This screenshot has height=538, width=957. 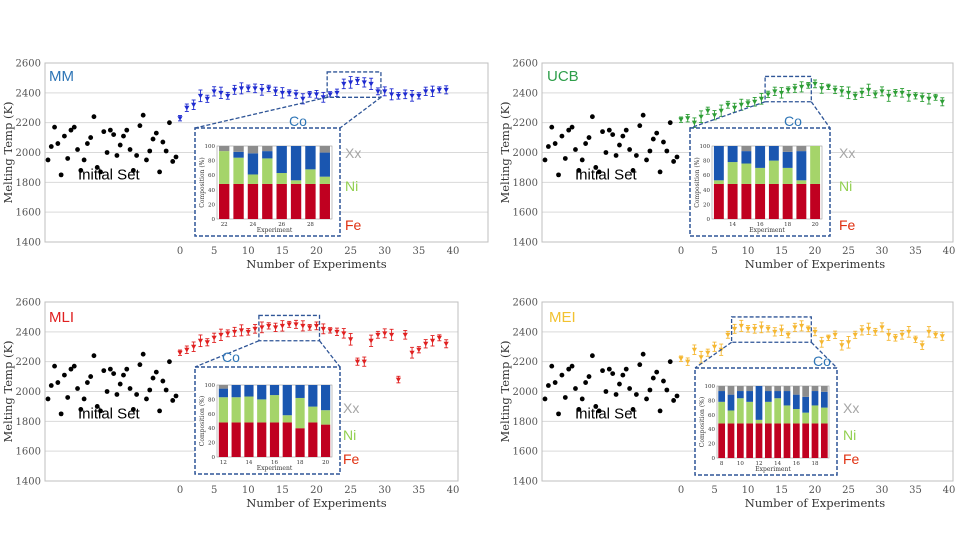 I want to click on y-tick-label: 2200, so click(x=525, y=123).